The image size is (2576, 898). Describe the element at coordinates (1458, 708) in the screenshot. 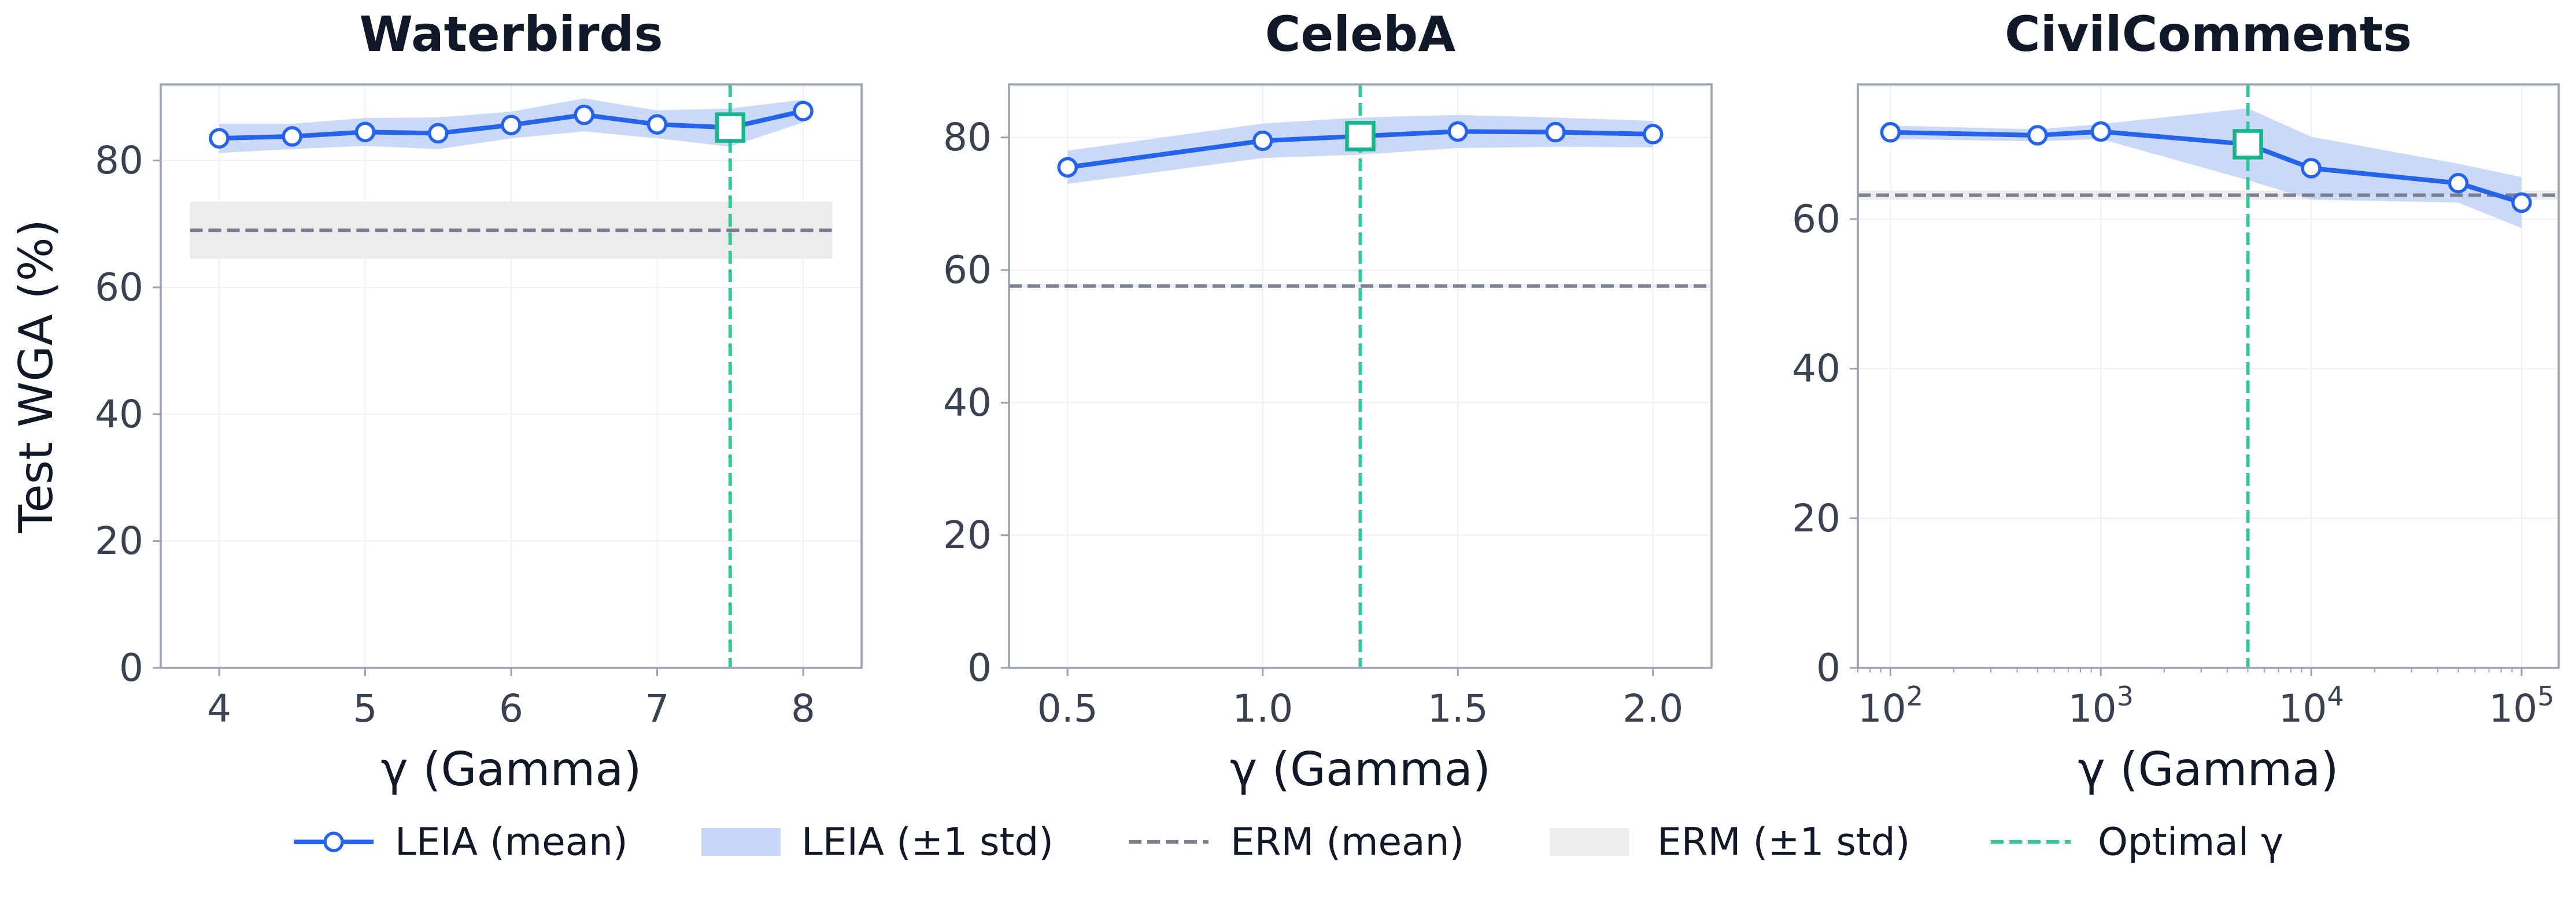

I see `x-tick-label: 1.5` at that location.